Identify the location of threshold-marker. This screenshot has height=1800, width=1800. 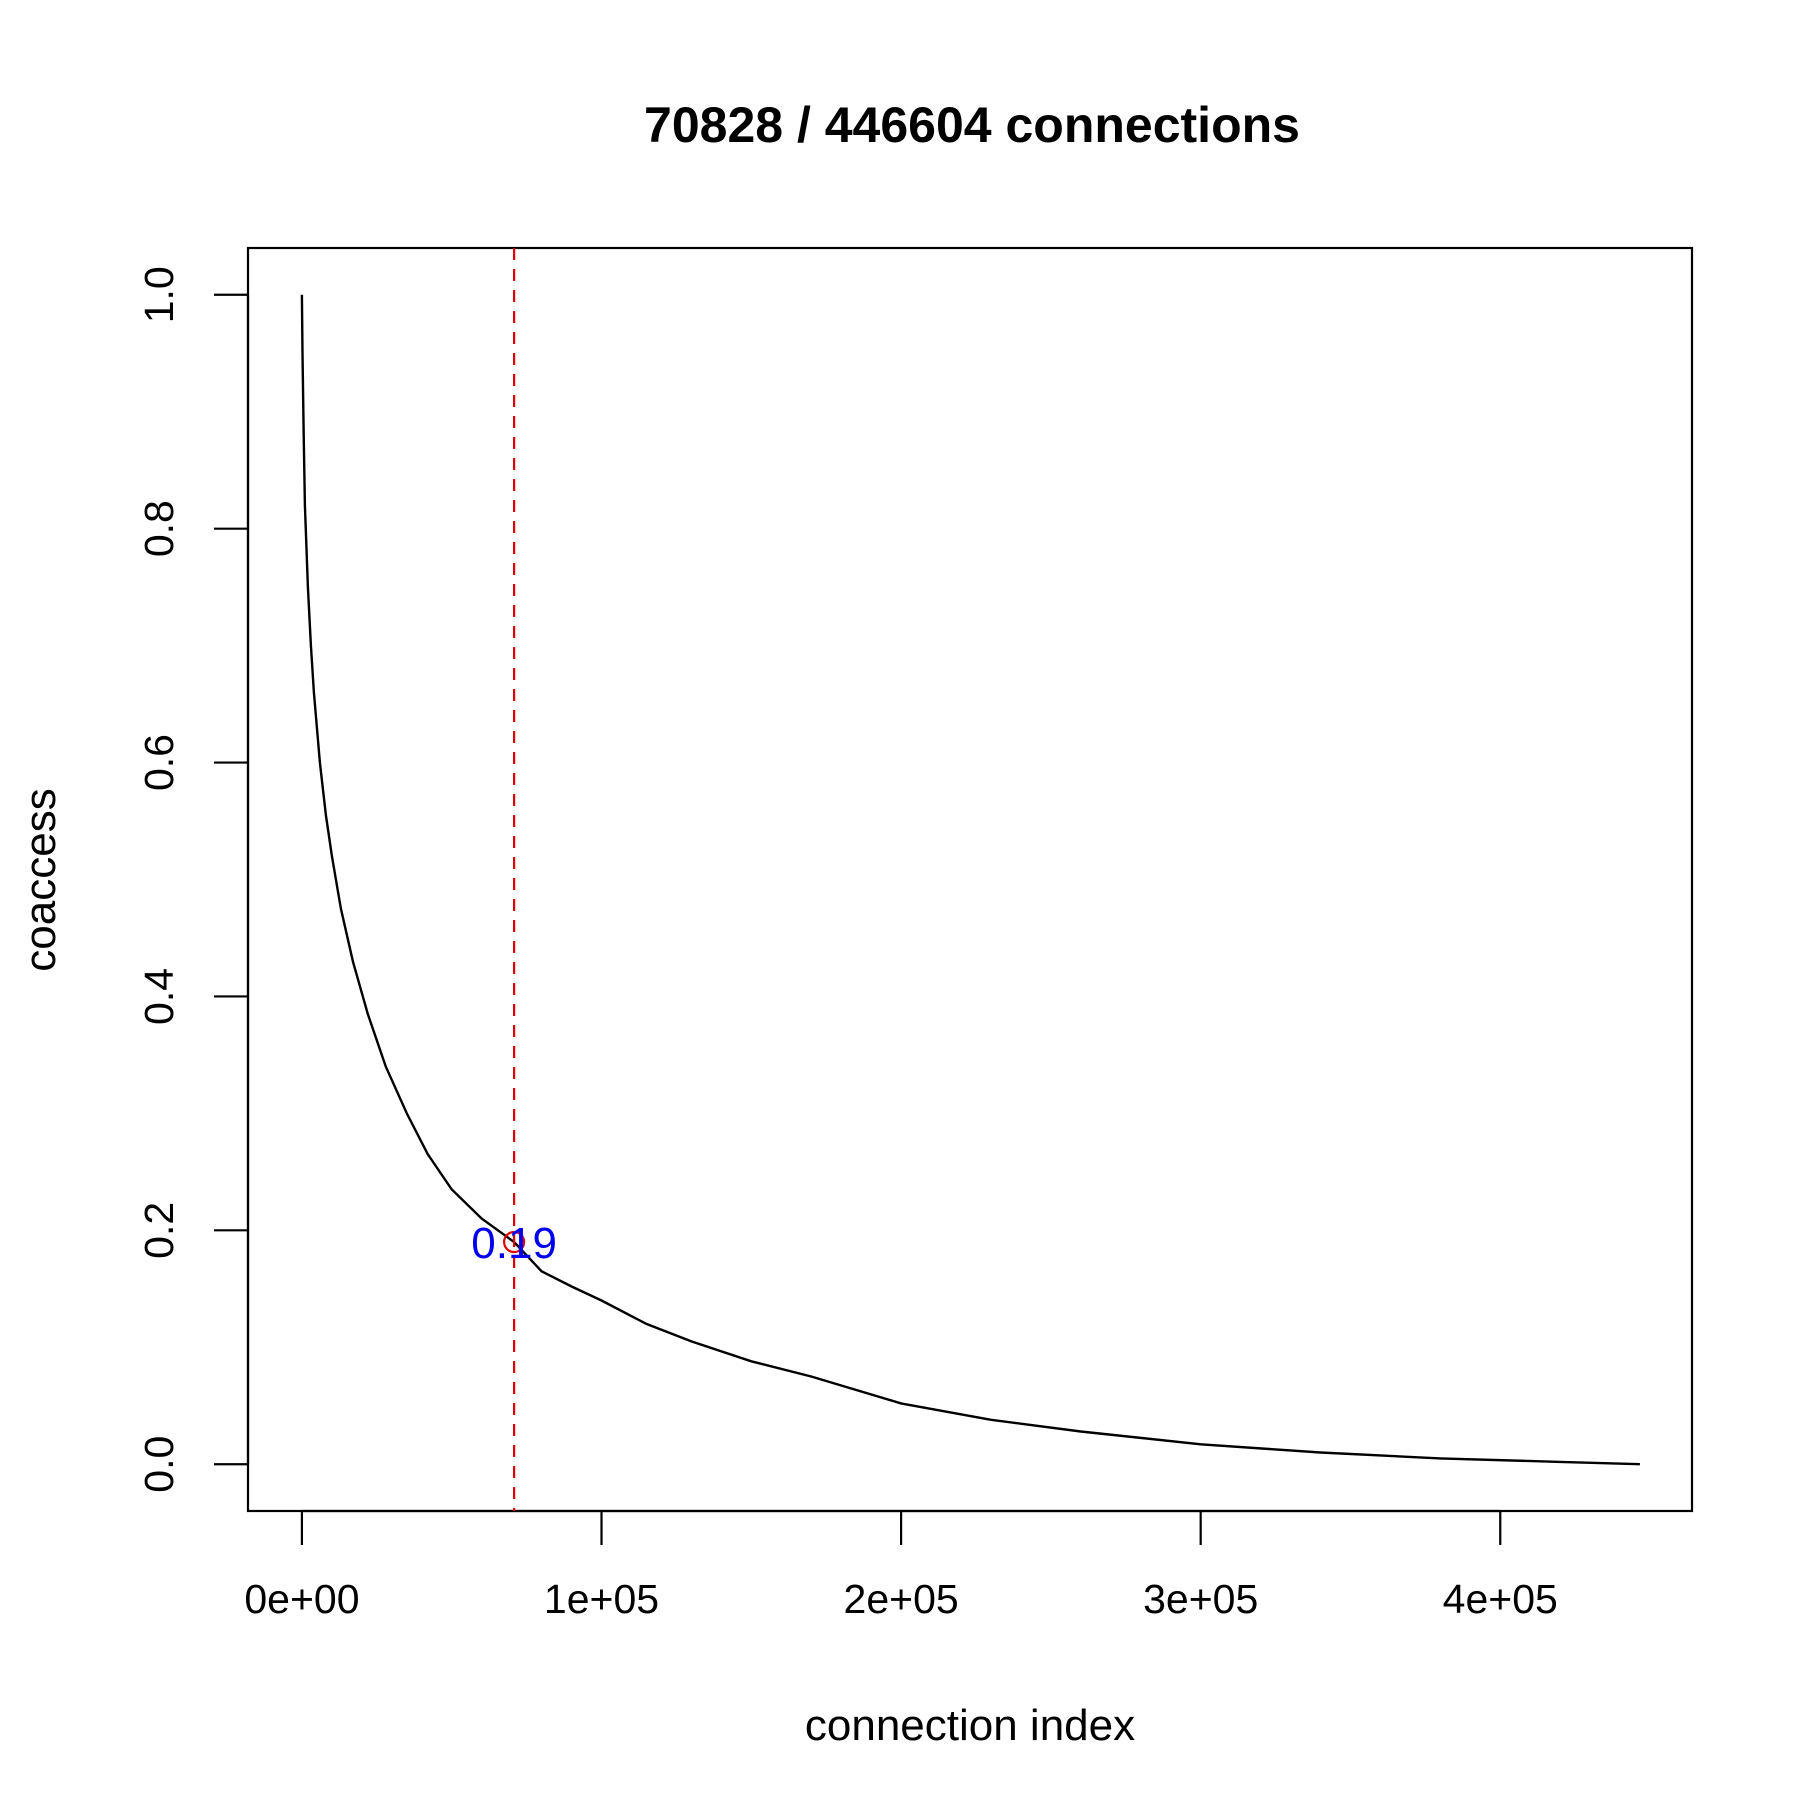
(514, 1242).